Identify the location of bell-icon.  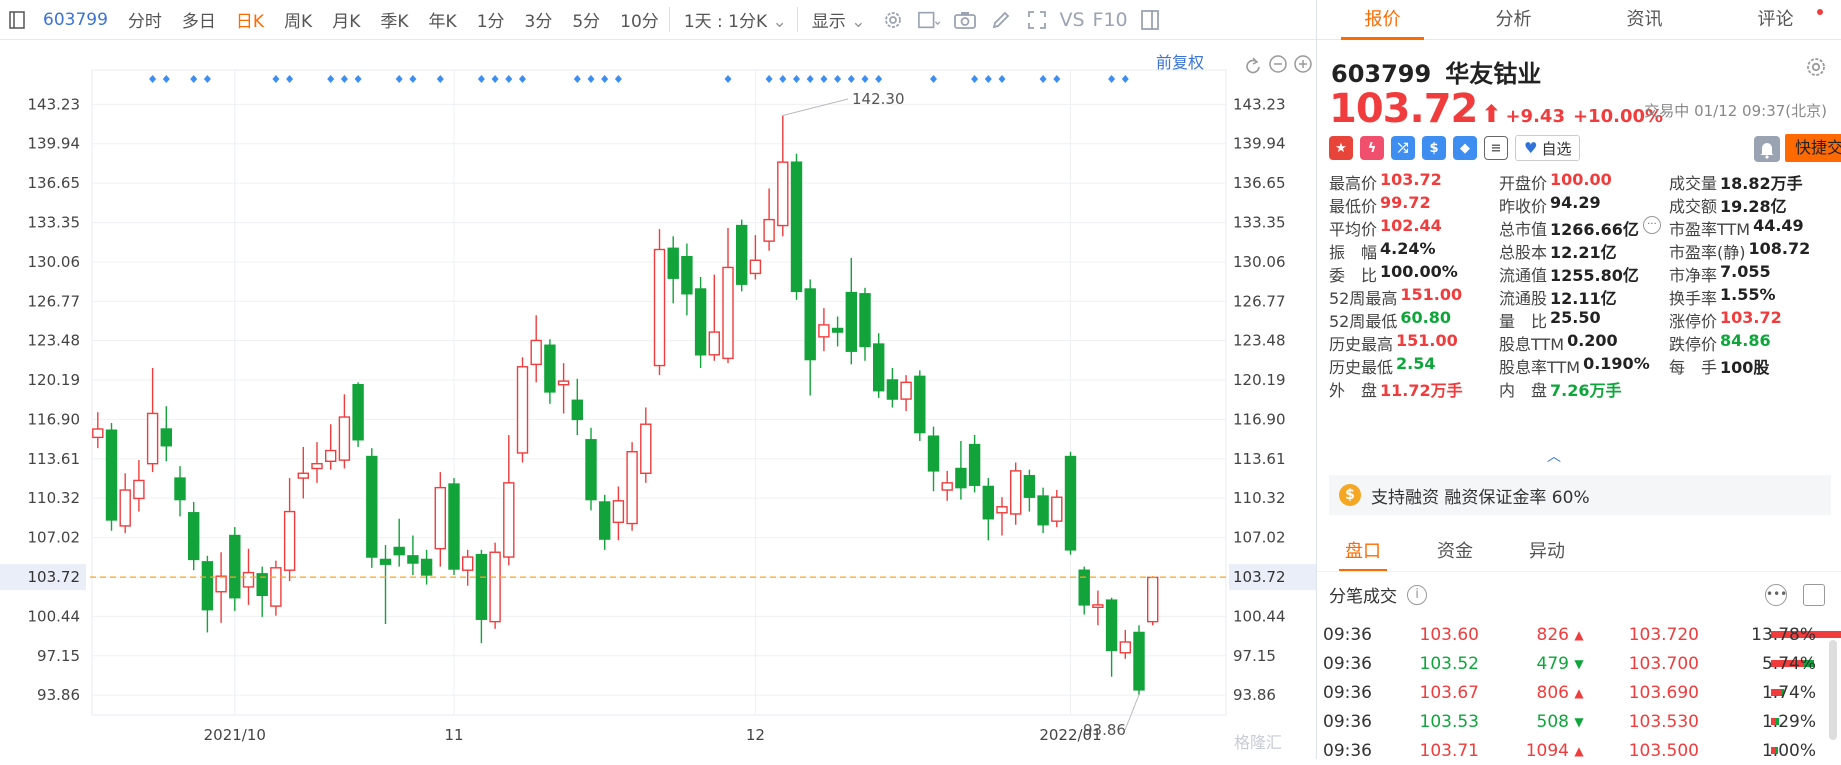
(1767, 149).